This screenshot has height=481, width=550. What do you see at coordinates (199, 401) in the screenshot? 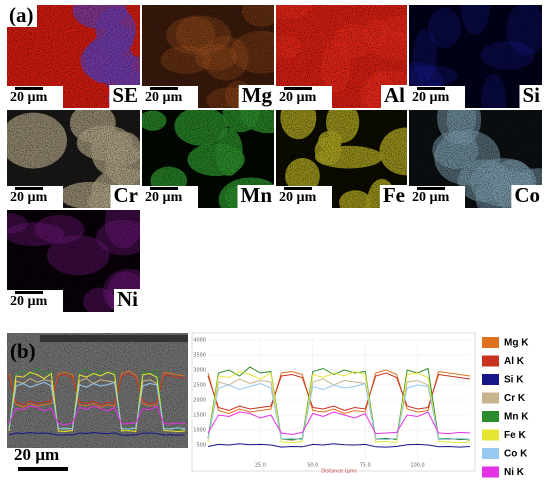
I see `y-tick-label: 2000` at bounding box center [199, 401].